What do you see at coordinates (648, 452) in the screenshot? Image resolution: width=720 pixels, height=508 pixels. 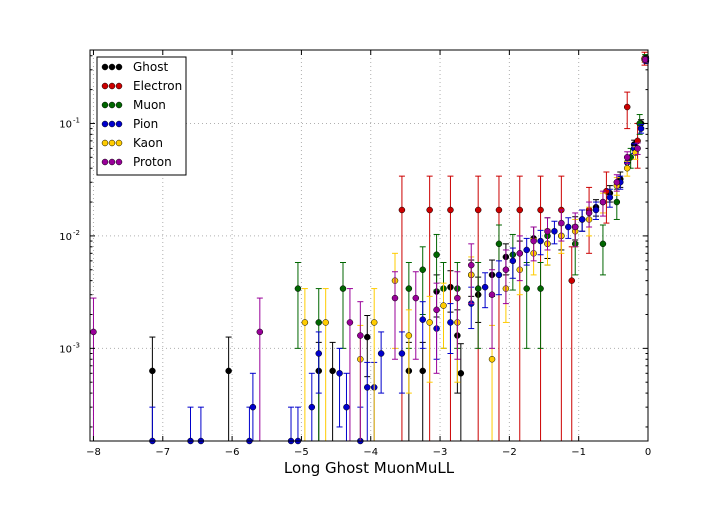 I see `x-tick-label: 0` at bounding box center [648, 452].